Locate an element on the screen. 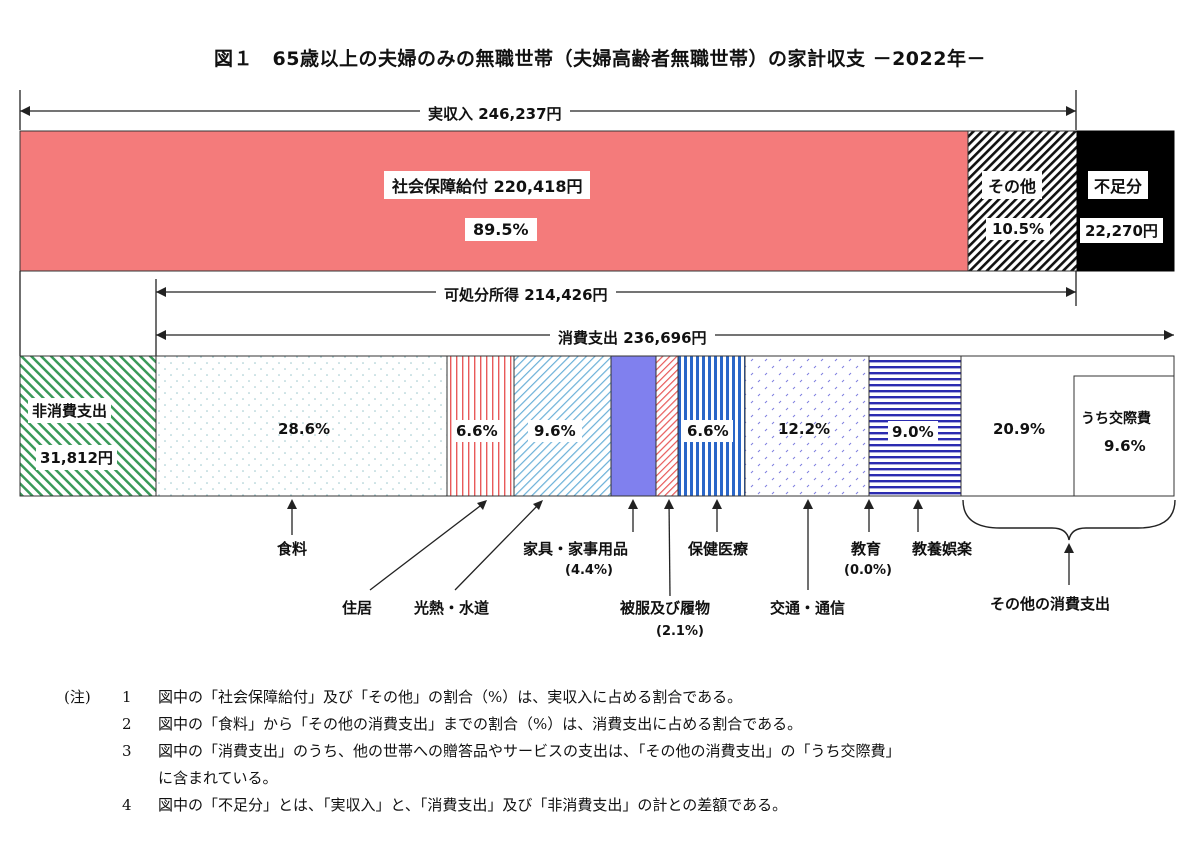 This screenshot has width=1200, height=857. pointer-other-consumption is located at coordinates (1069, 564).